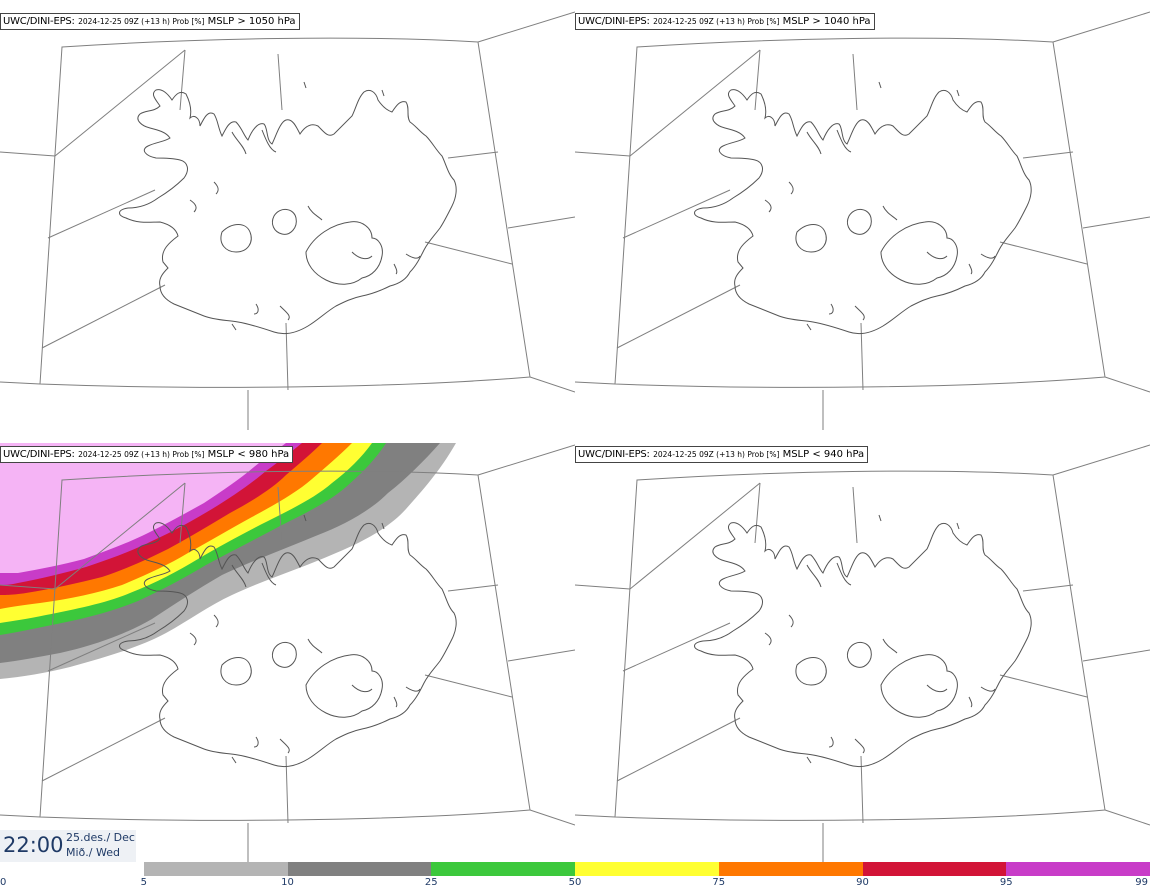  Describe the element at coordinates (251, 21) in the screenshot. I see `field-name: MSLP > 1050 hPa` at that location.